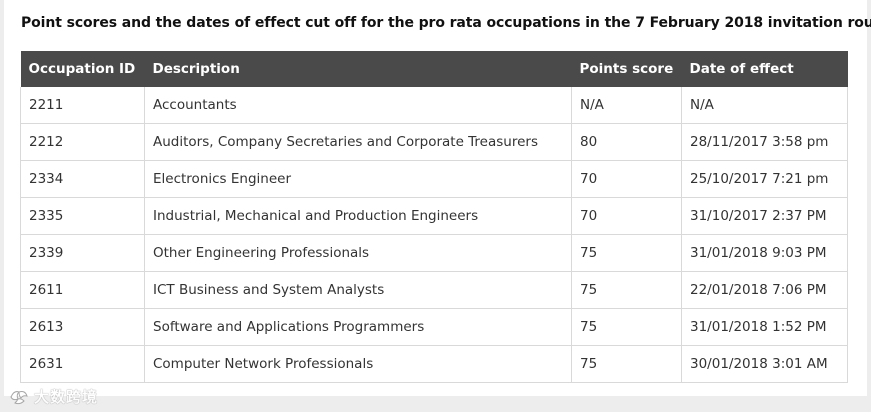 Image resolution: width=871 pixels, height=412 pixels. I want to click on cell-occupation-id: 2613, so click(82, 327).